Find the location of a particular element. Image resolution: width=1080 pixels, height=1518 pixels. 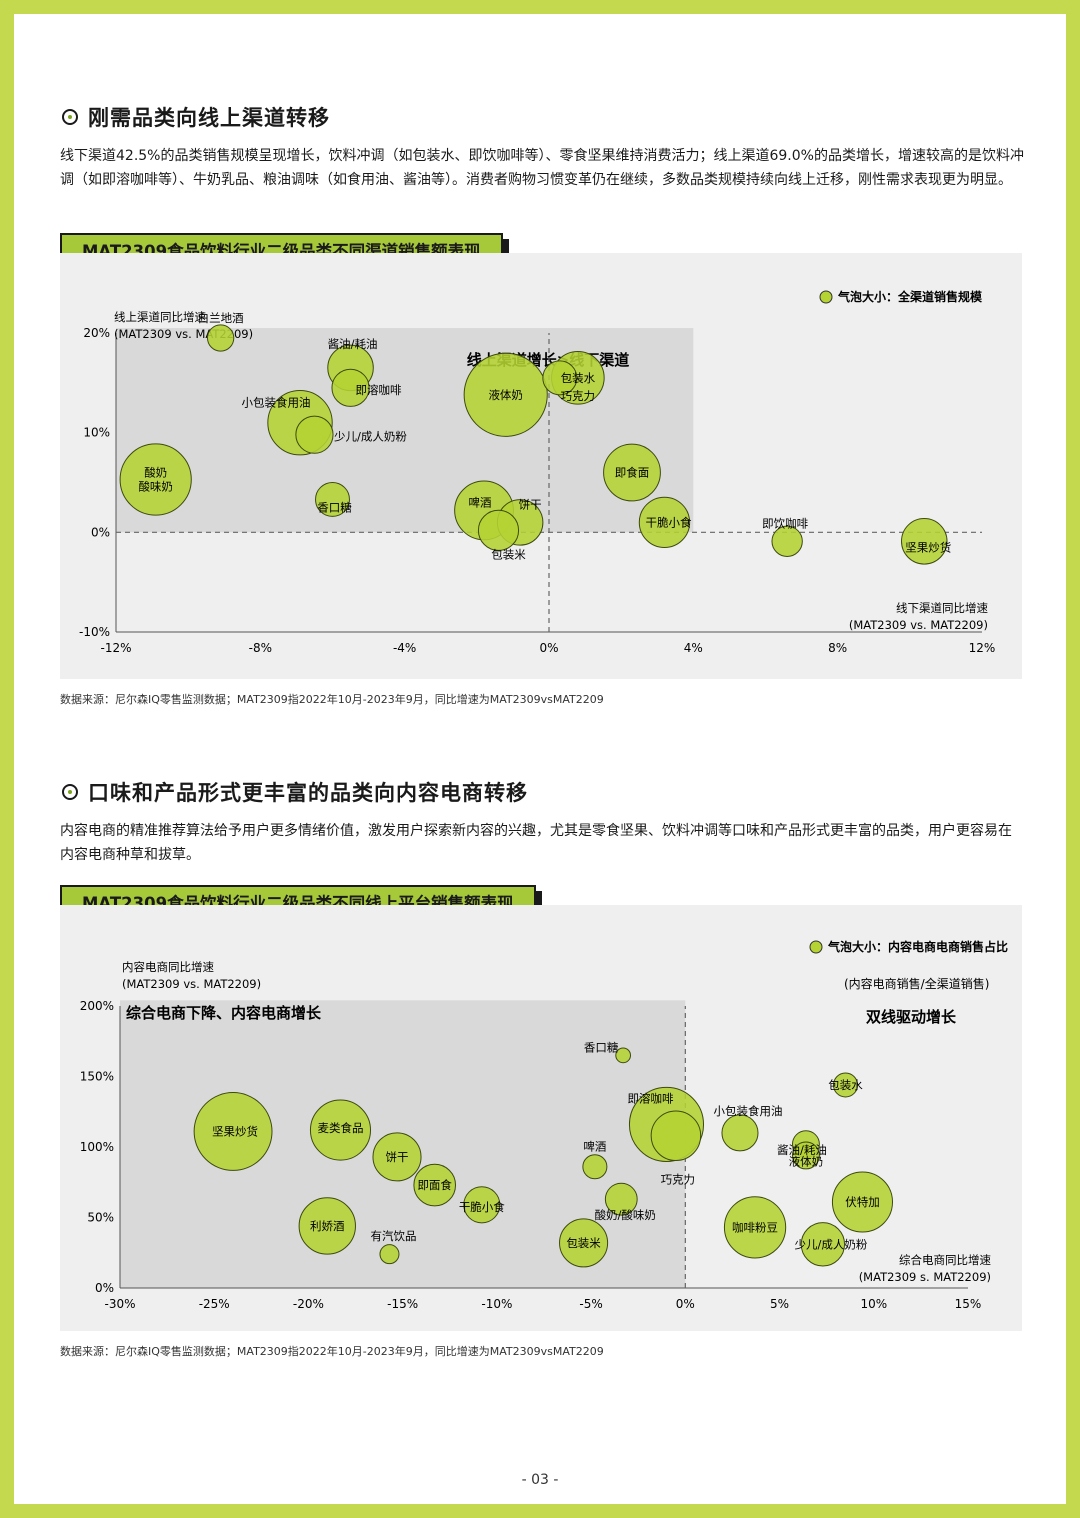

x-tick-label: -10% is located at coordinates (496, 1304).